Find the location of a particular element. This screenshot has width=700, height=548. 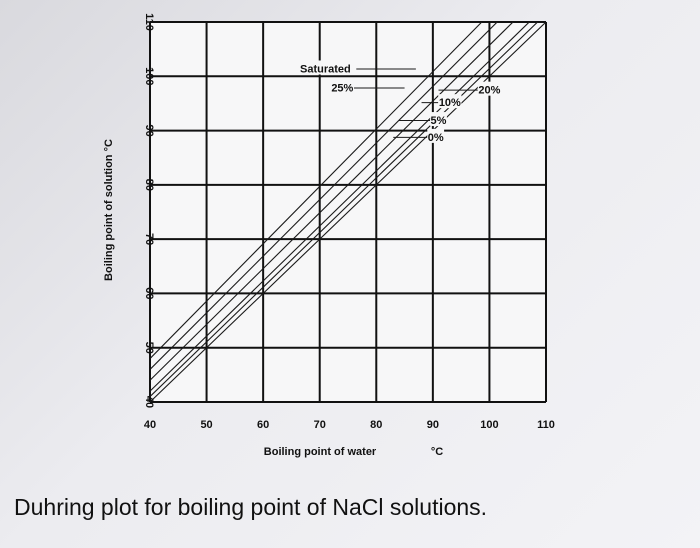

y-tick-label: 70 is located at coordinates (149, 239).